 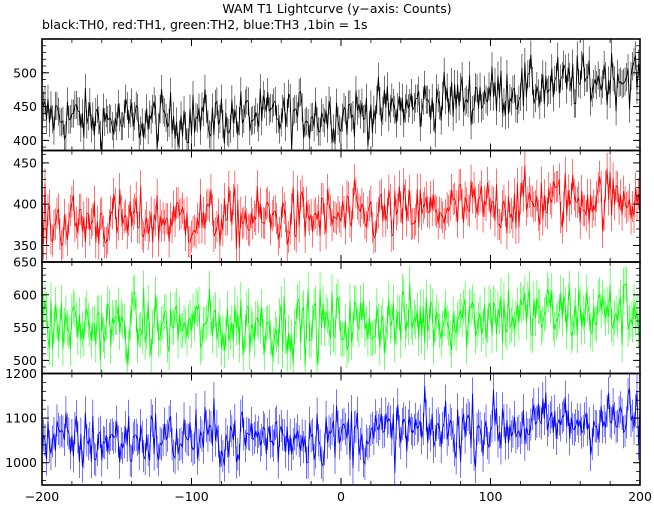 What do you see at coordinates (25, 245) in the screenshot?
I see `y-tick-label: 350` at bounding box center [25, 245].